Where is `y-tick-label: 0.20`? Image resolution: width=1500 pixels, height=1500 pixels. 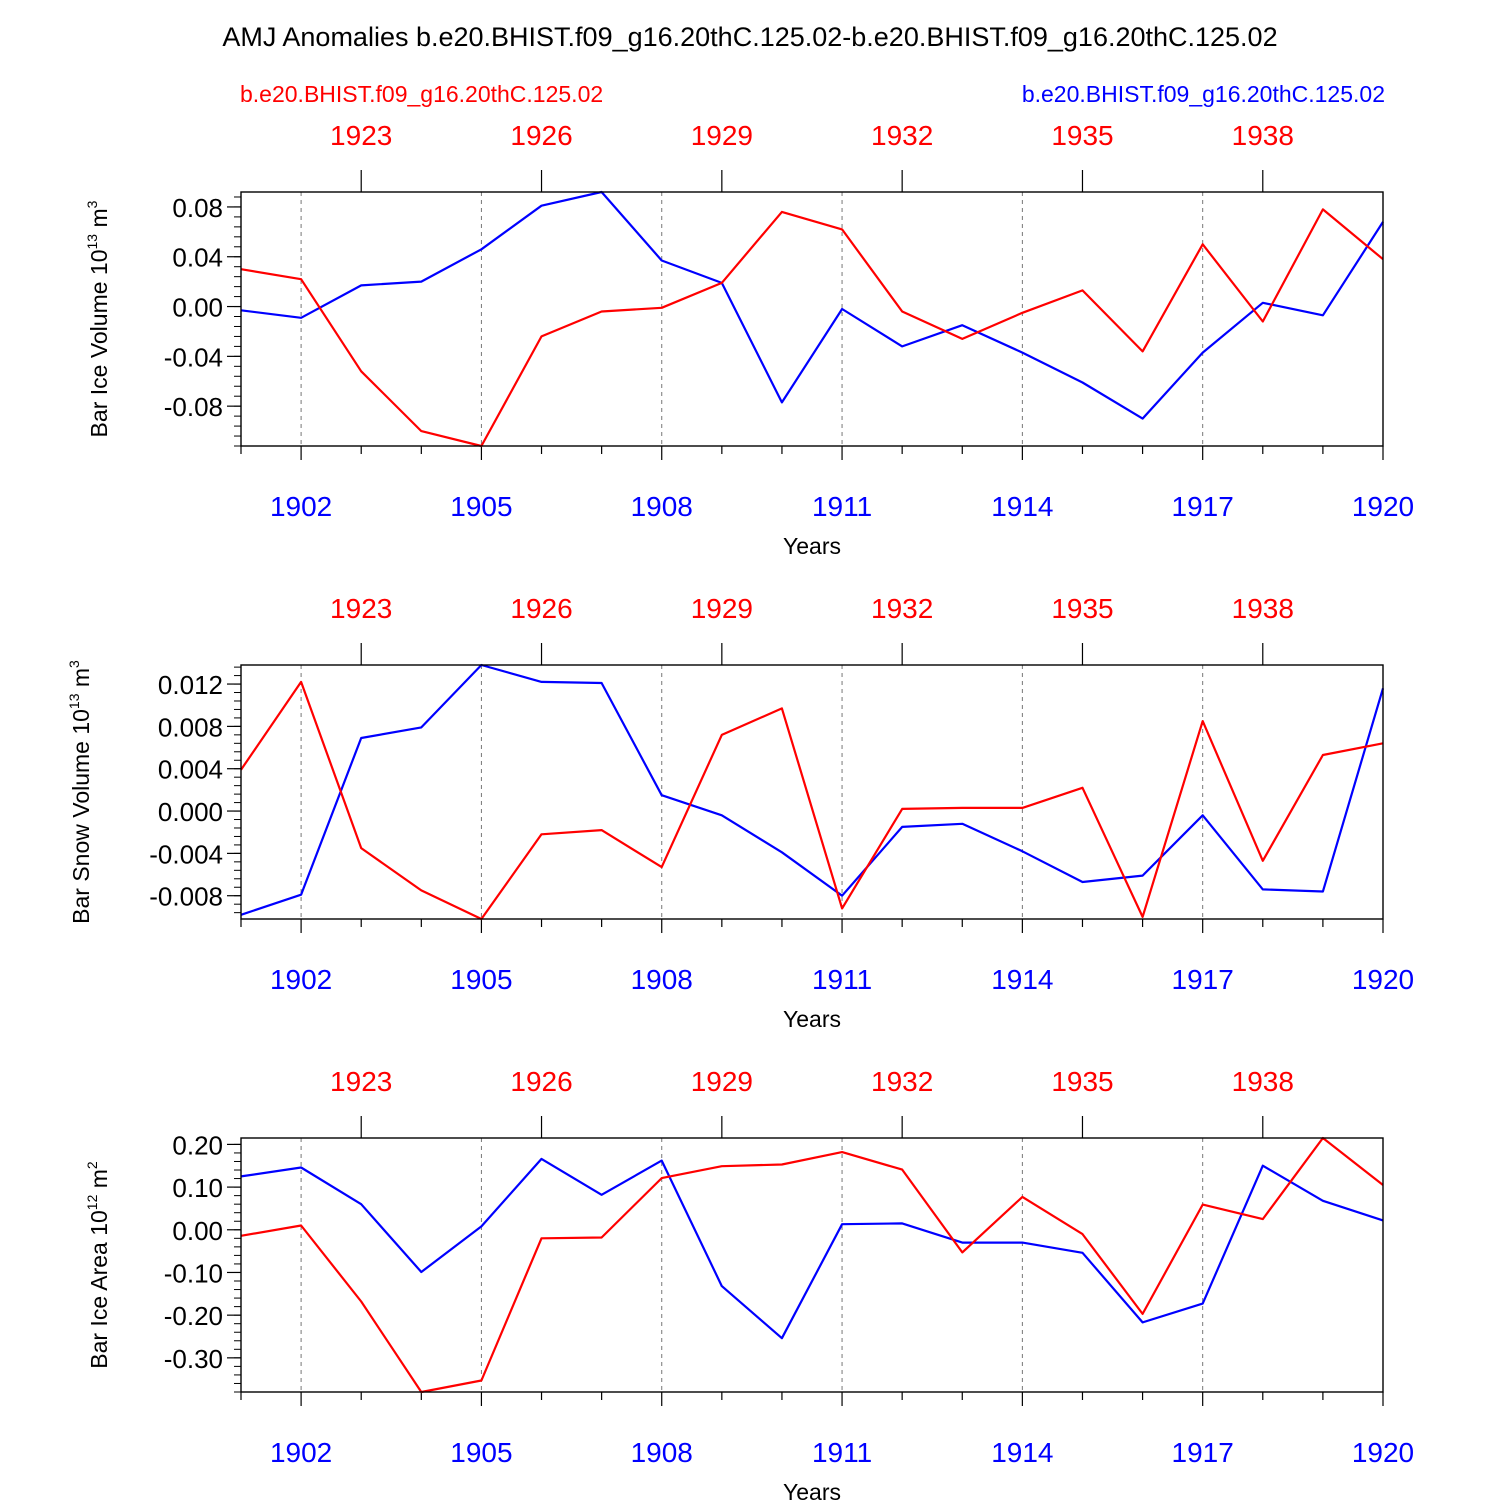 y-tick-label: 0.20 is located at coordinates (197, 1145).